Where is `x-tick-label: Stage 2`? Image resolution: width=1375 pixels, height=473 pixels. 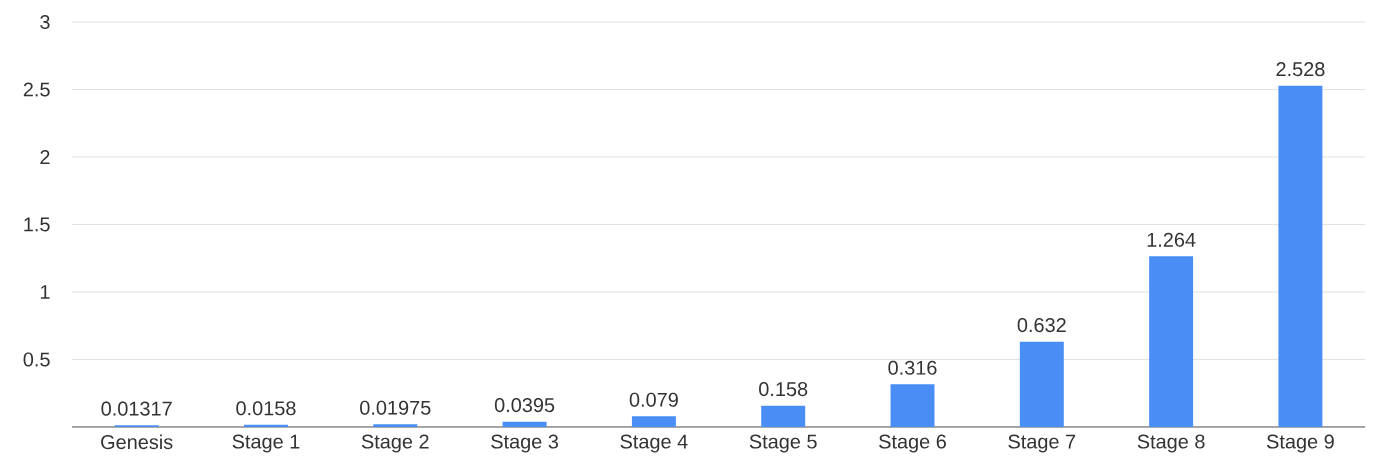 x-tick-label: Stage 2 is located at coordinates (395, 443).